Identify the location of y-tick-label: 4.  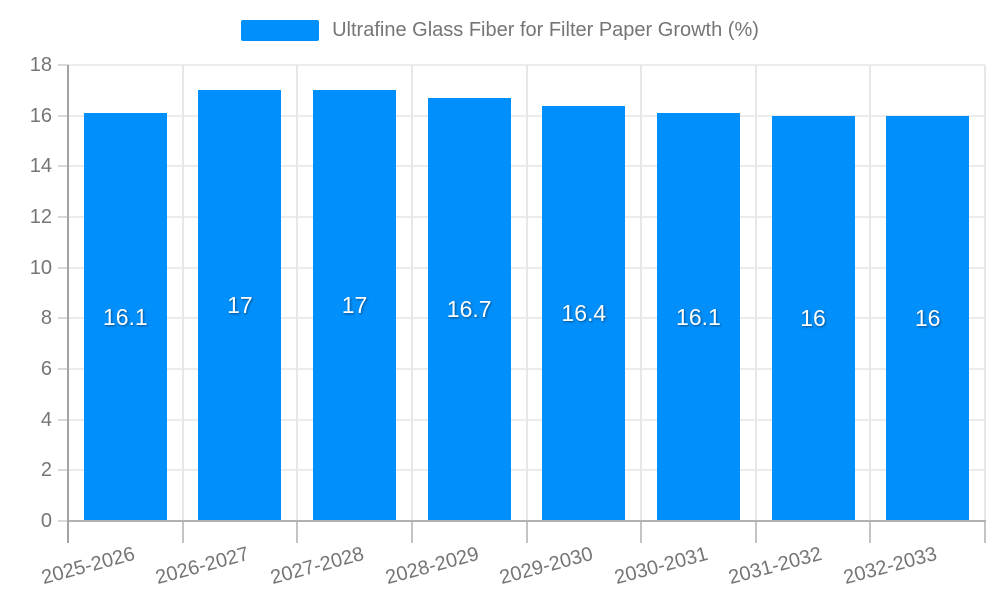
(46, 419).